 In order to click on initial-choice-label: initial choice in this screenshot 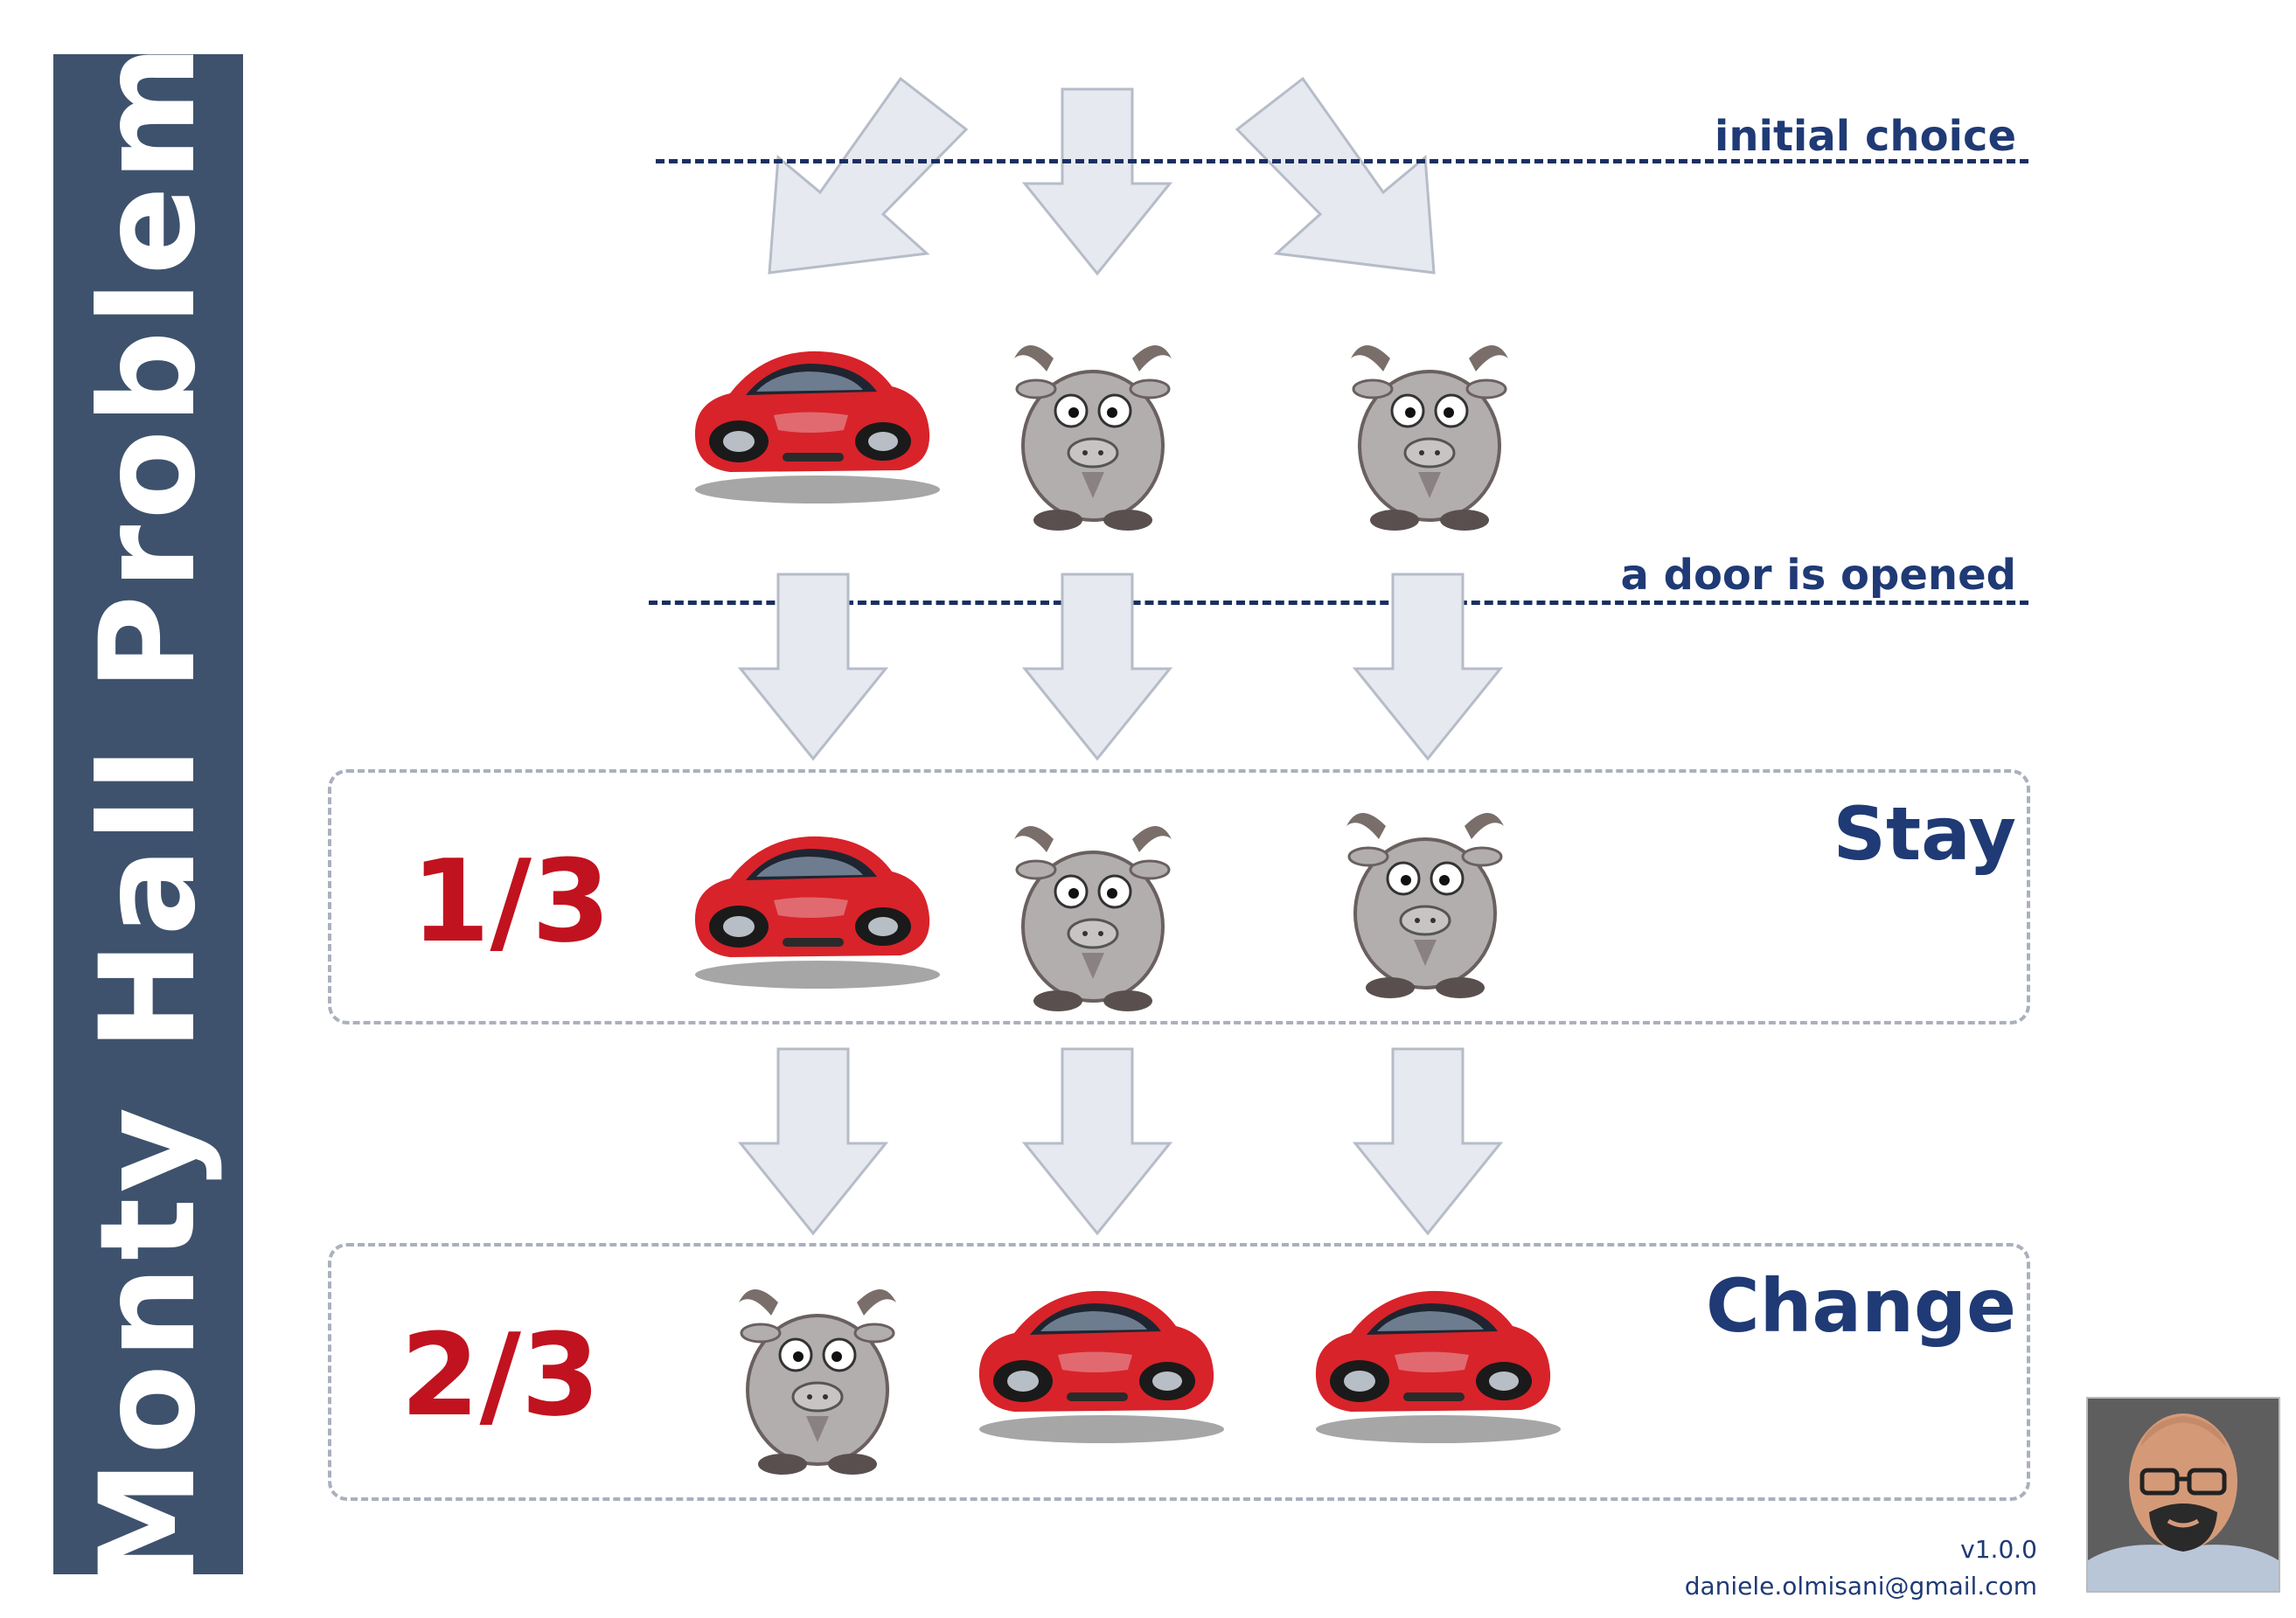, I will do `click(1865, 136)`.